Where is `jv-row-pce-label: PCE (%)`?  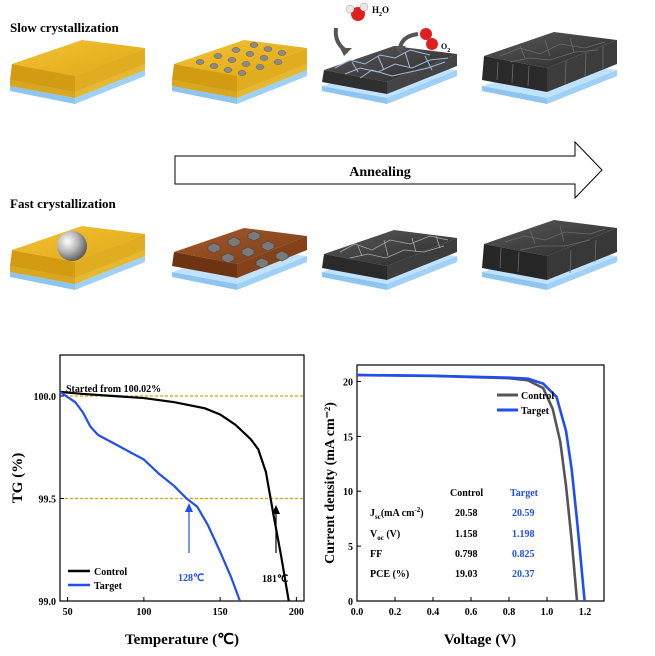
jv-row-pce-label: PCE (%) is located at coordinates (389, 574).